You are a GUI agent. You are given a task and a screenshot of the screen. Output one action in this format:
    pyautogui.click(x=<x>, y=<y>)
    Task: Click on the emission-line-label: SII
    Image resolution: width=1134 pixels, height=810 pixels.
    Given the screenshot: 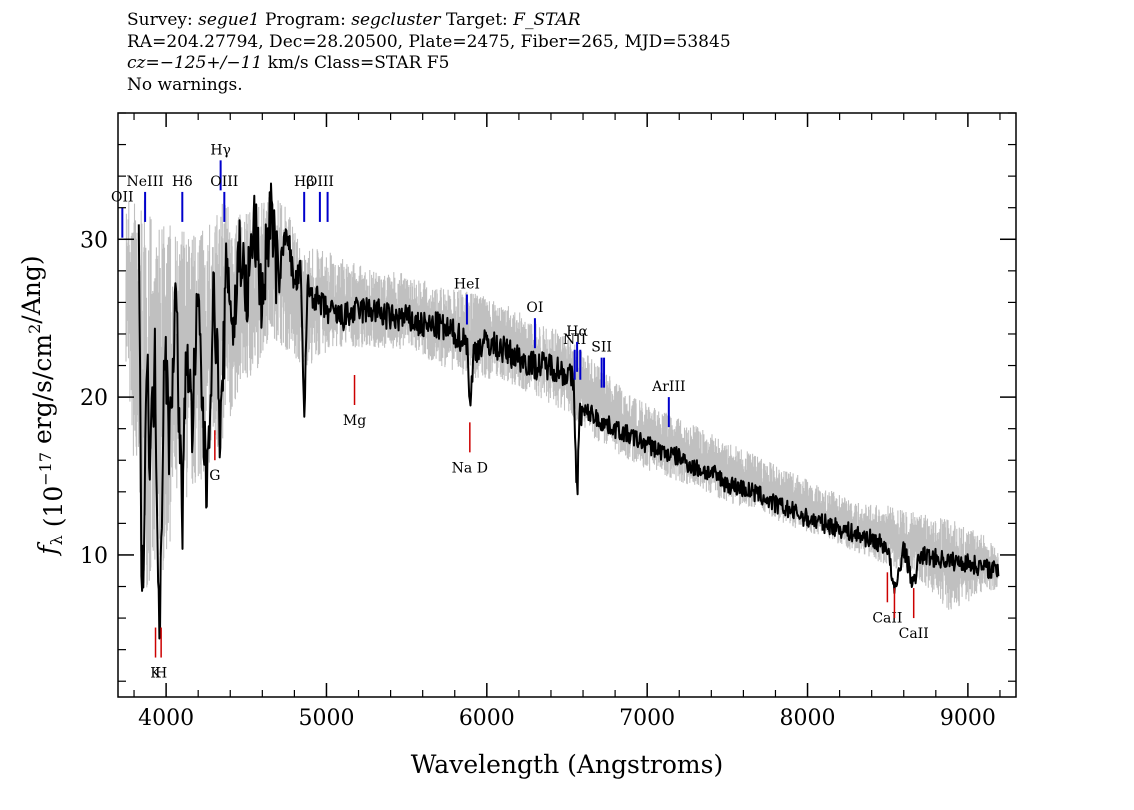 What is the action you would take?
    pyautogui.click(x=601, y=348)
    